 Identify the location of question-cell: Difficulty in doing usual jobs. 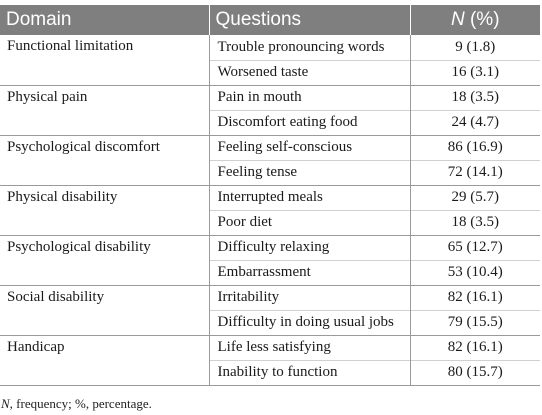
(309, 322).